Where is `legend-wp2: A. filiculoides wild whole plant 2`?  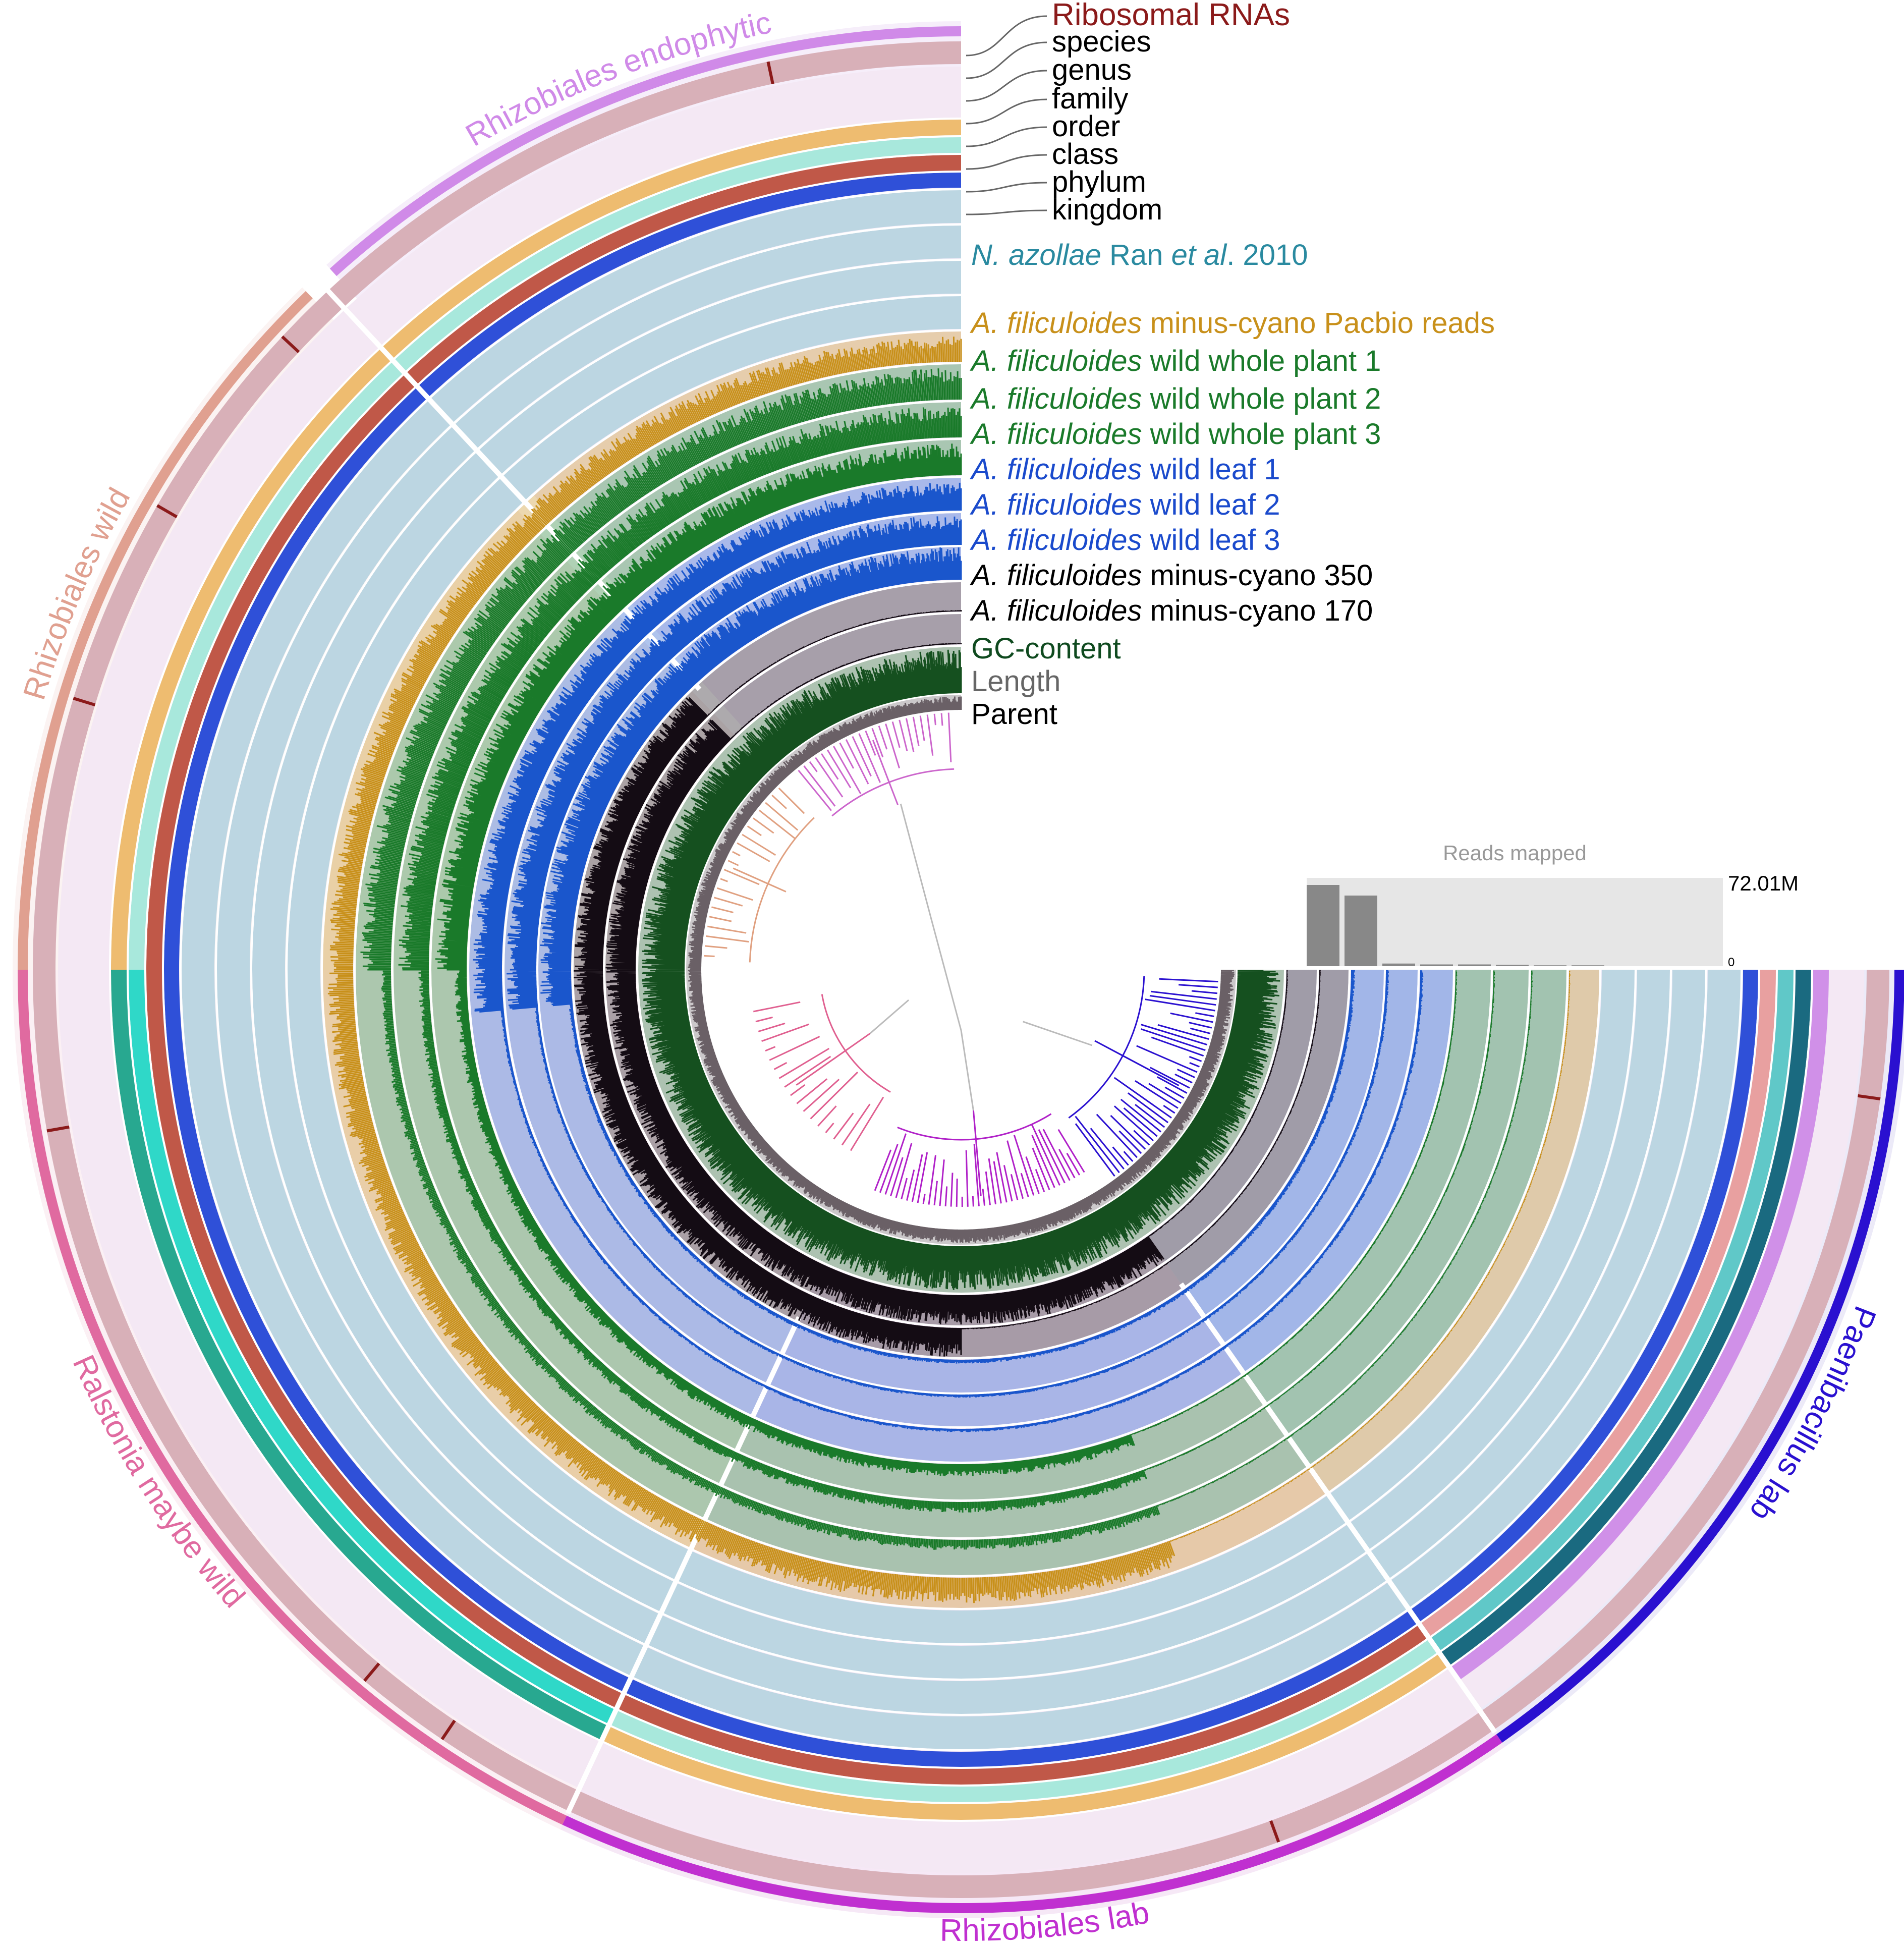 legend-wp2: A. filiculoides wild whole plant 2 is located at coordinates (1175, 399).